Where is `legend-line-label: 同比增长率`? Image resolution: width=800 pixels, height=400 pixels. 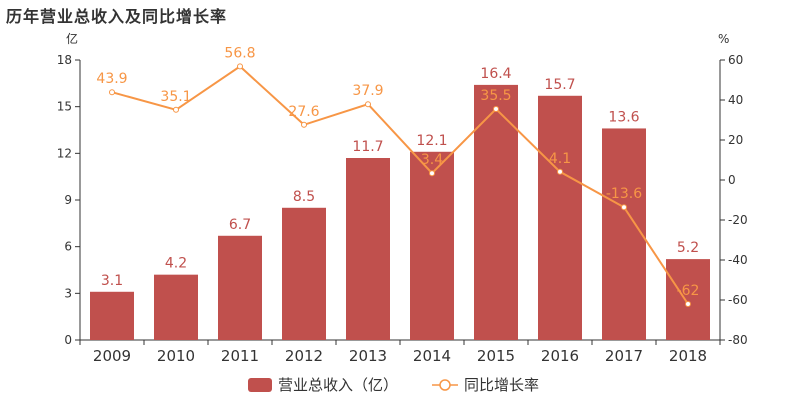 legend-line-label: 同比增长率 is located at coordinates (501, 385).